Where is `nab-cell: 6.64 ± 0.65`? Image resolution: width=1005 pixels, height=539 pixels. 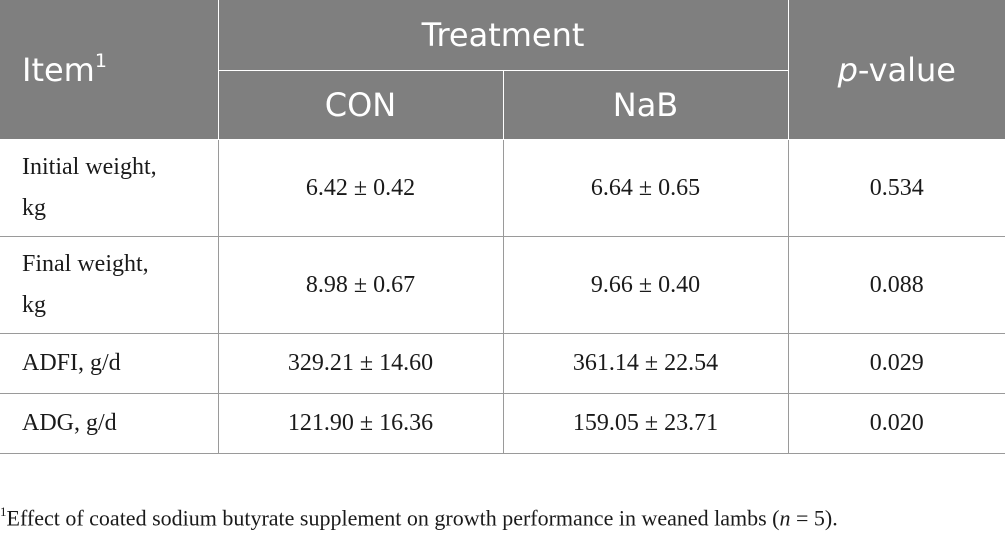
nab-cell: 6.64 ± 0.65 is located at coordinates (645, 188).